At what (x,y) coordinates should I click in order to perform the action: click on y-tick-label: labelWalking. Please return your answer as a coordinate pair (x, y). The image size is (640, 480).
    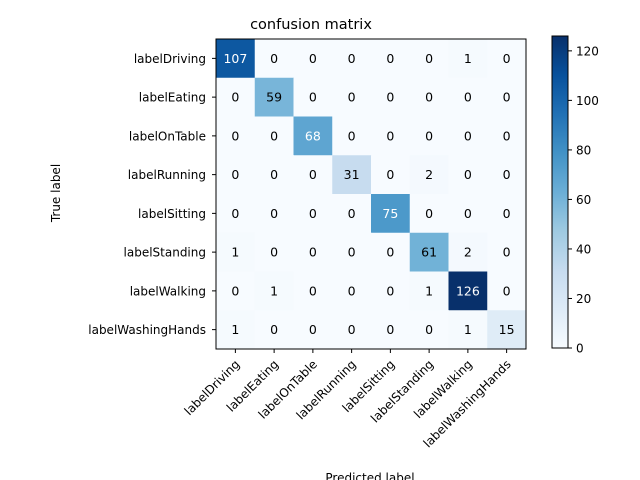
    Looking at the image, I should click on (168, 291).